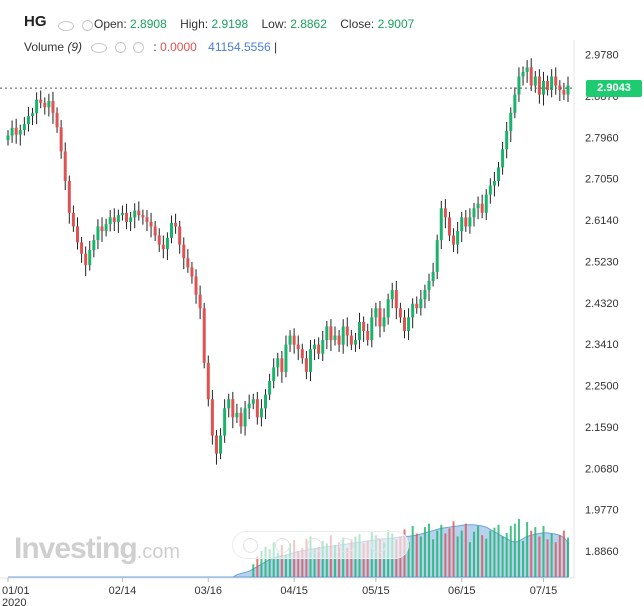  What do you see at coordinates (139, 48) in the screenshot?
I see `close-icon` at bounding box center [139, 48].